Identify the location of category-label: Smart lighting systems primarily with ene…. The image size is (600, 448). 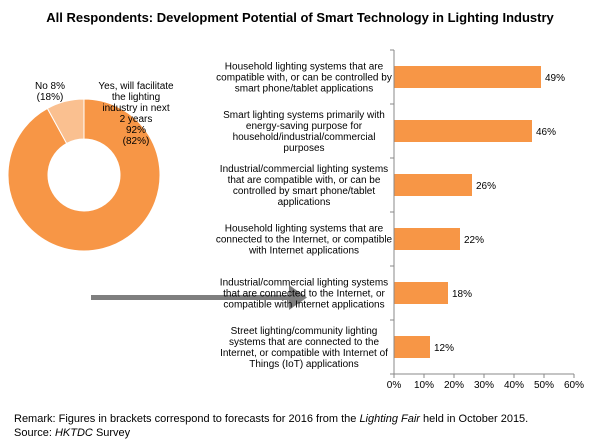
(304, 132).